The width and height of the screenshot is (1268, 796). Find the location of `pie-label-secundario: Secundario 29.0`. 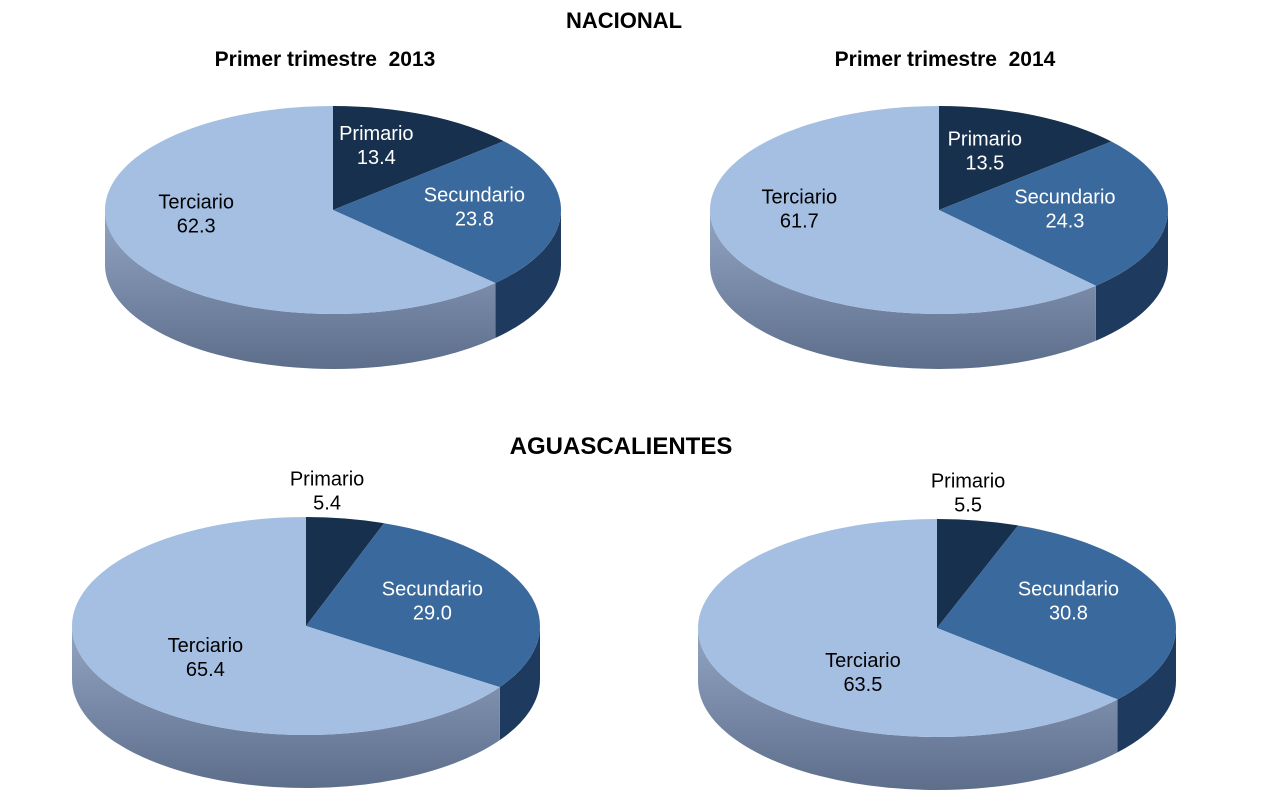

pie-label-secundario: Secundario 29.0 is located at coordinates (432, 601).